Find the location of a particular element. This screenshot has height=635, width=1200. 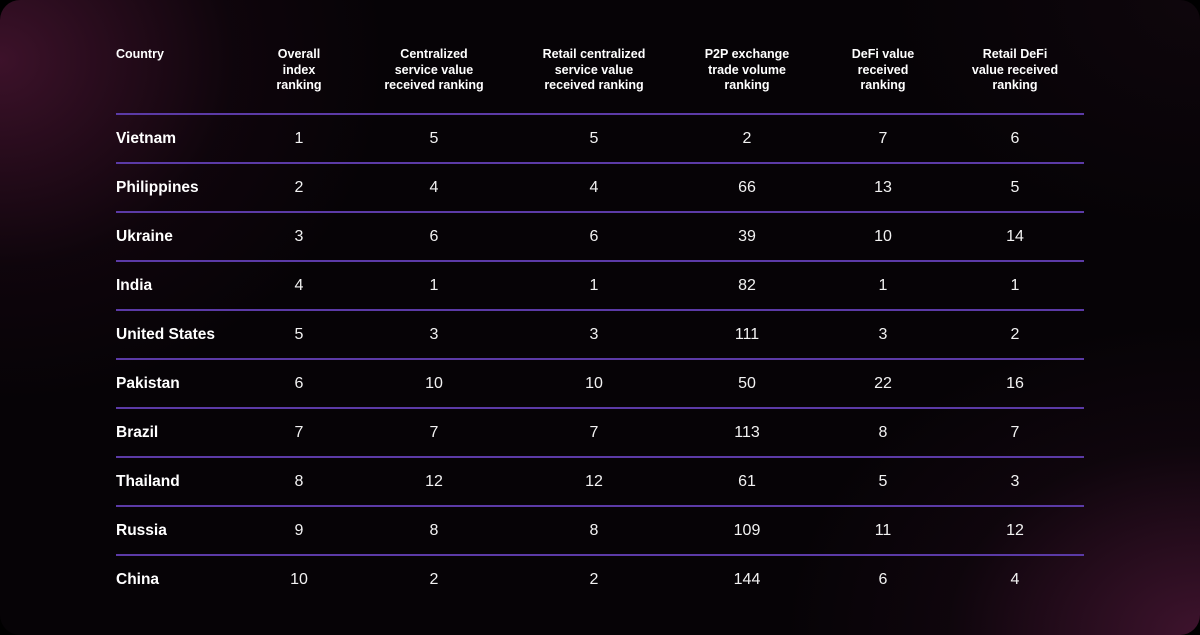

ranking-cell-centralized-service-value-received-ranking: 4 is located at coordinates (434, 187).